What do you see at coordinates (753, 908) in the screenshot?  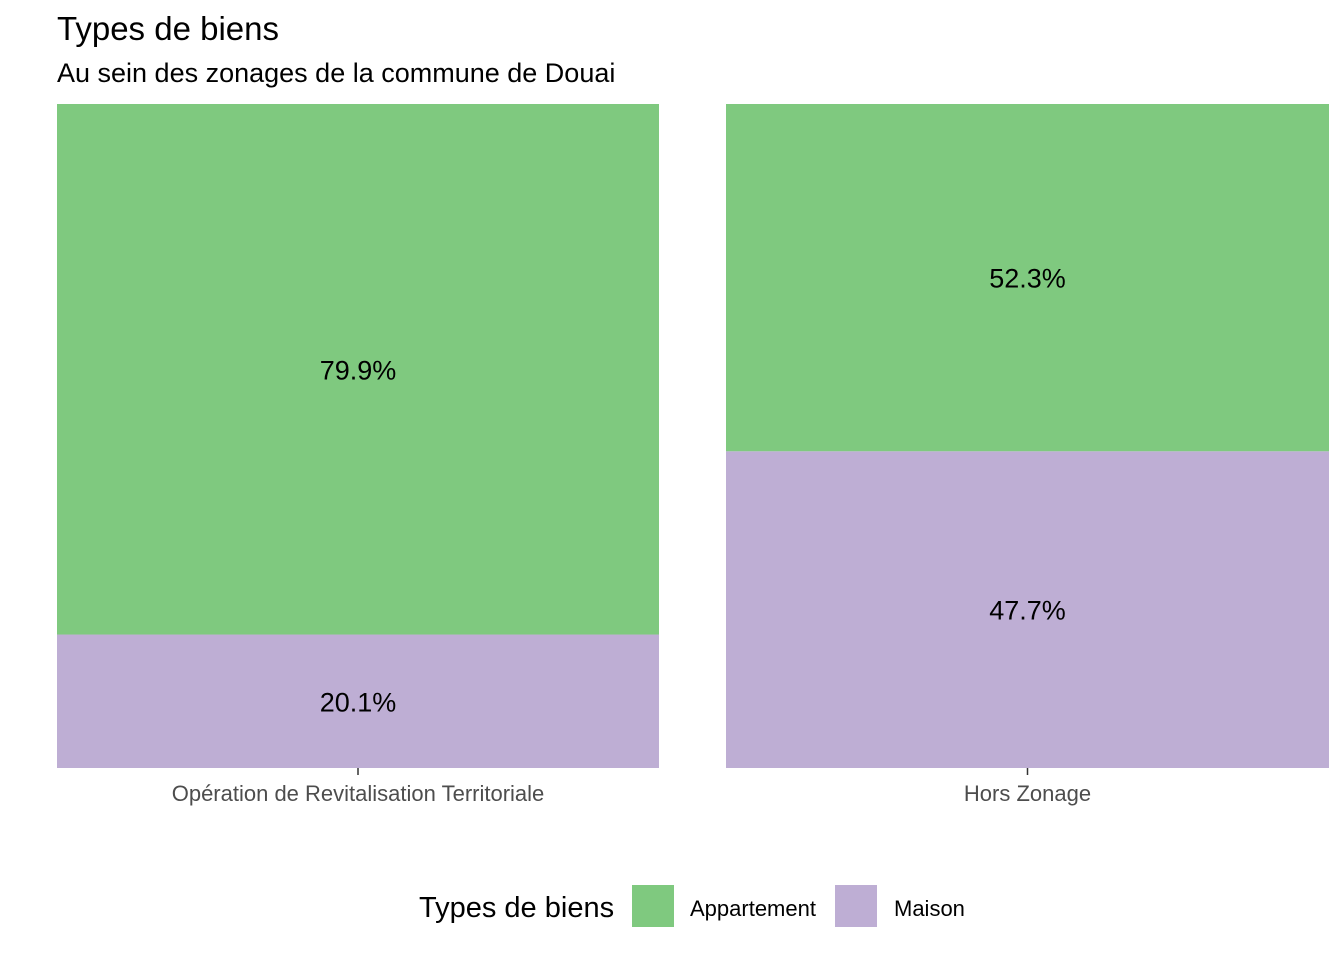 I see `legend-label-appartement: Appartement` at bounding box center [753, 908].